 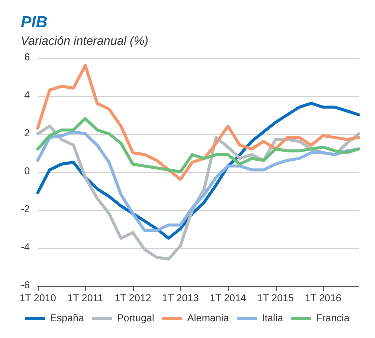 I want to click on legend-label: Francia, so click(x=333, y=319).